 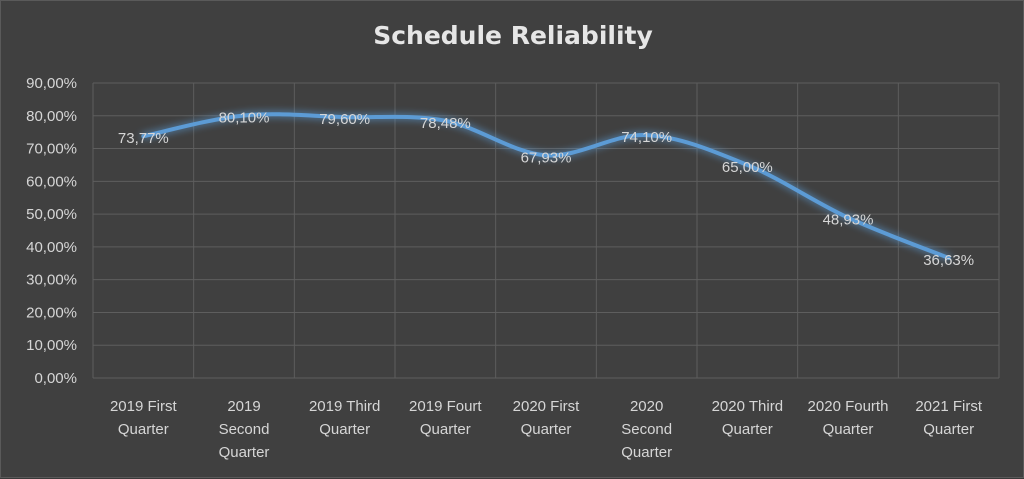 What do you see at coordinates (848, 418) in the screenshot?
I see `x-tick-label: 2020 Fourth Quarter` at bounding box center [848, 418].